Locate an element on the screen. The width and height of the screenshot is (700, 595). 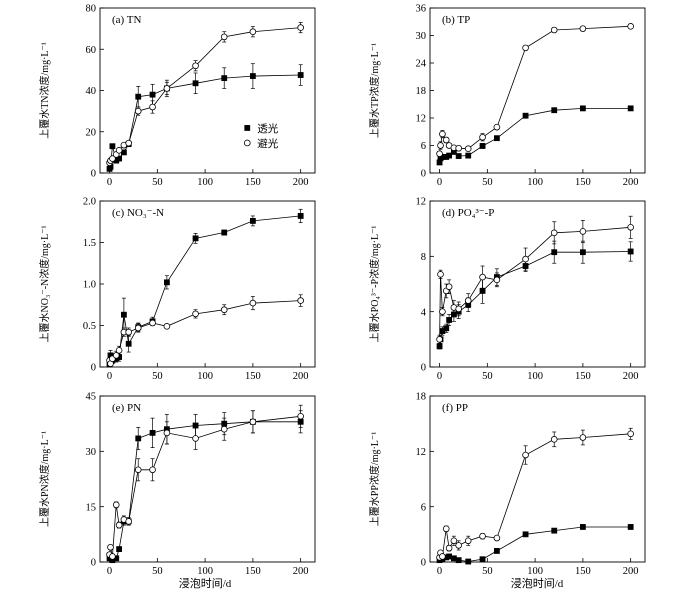
y-tick-label: 24 is located at coordinates (421, 64).